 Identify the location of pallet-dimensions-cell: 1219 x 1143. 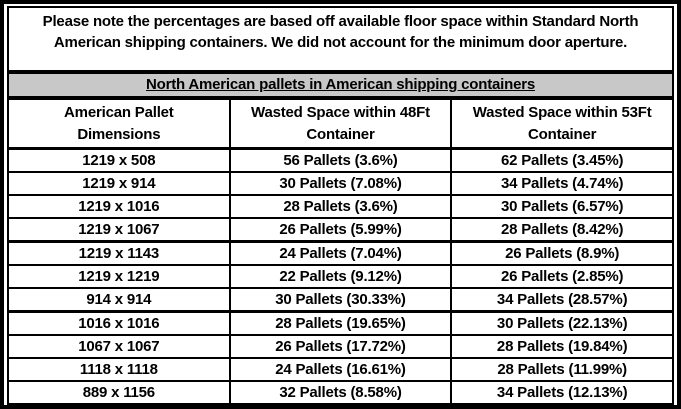
(119, 253).